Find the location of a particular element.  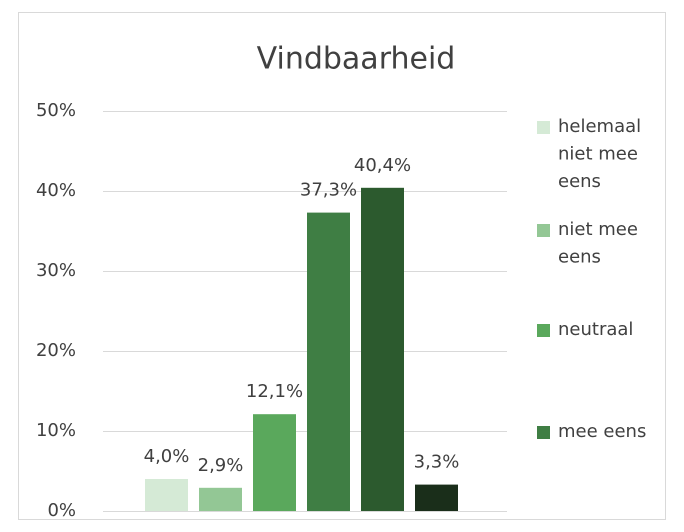

y-tick-label: 40% is located at coordinates (56, 190).